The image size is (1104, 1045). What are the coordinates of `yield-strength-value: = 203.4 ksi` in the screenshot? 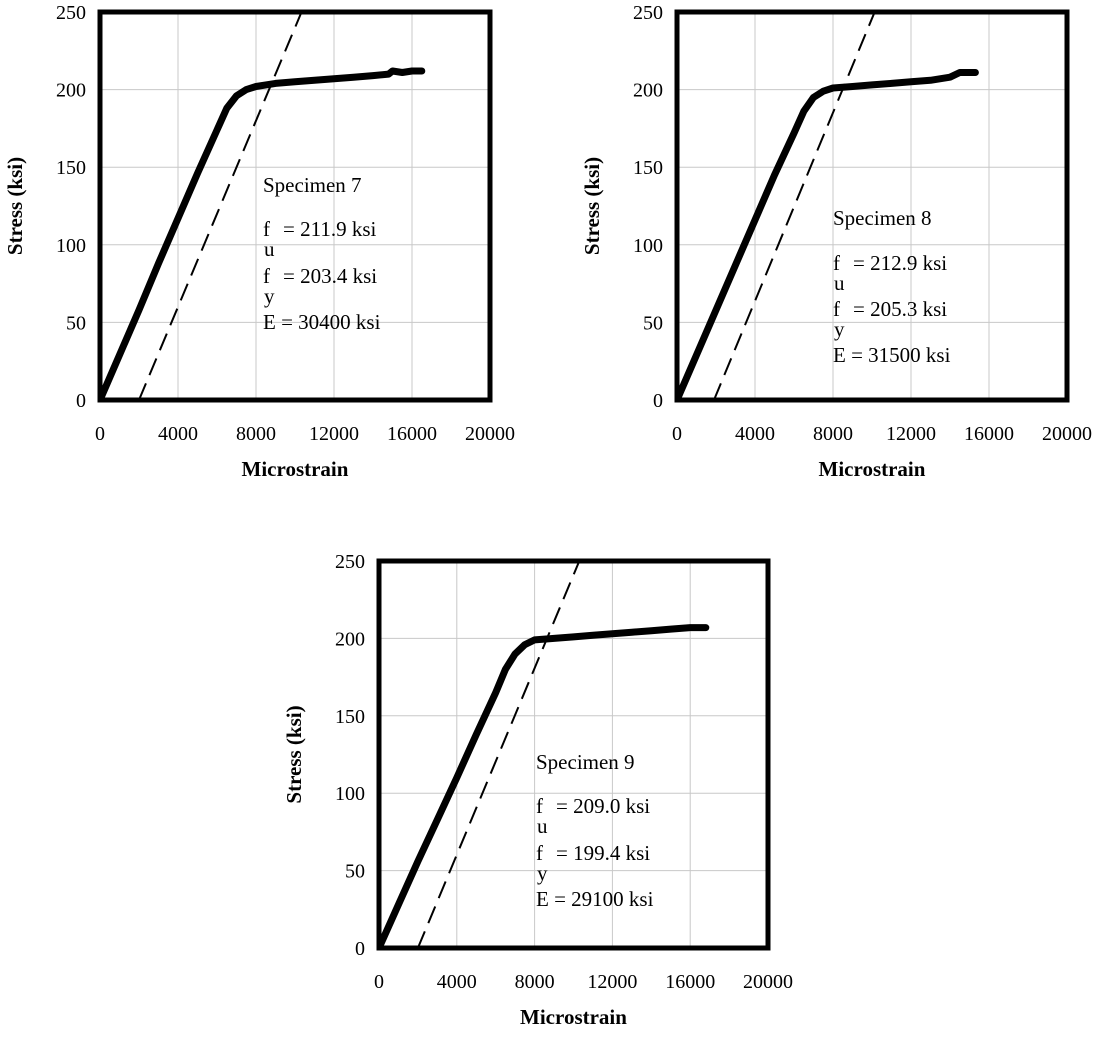 It's located at (330, 276).